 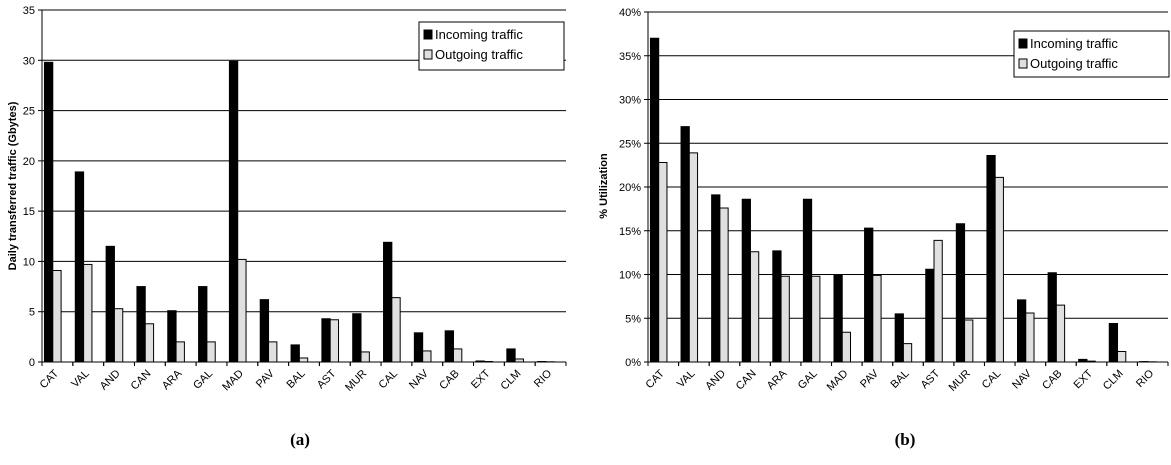 What do you see at coordinates (1052, 317) in the screenshot?
I see `bar-incoming-traffic-cab` at bounding box center [1052, 317].